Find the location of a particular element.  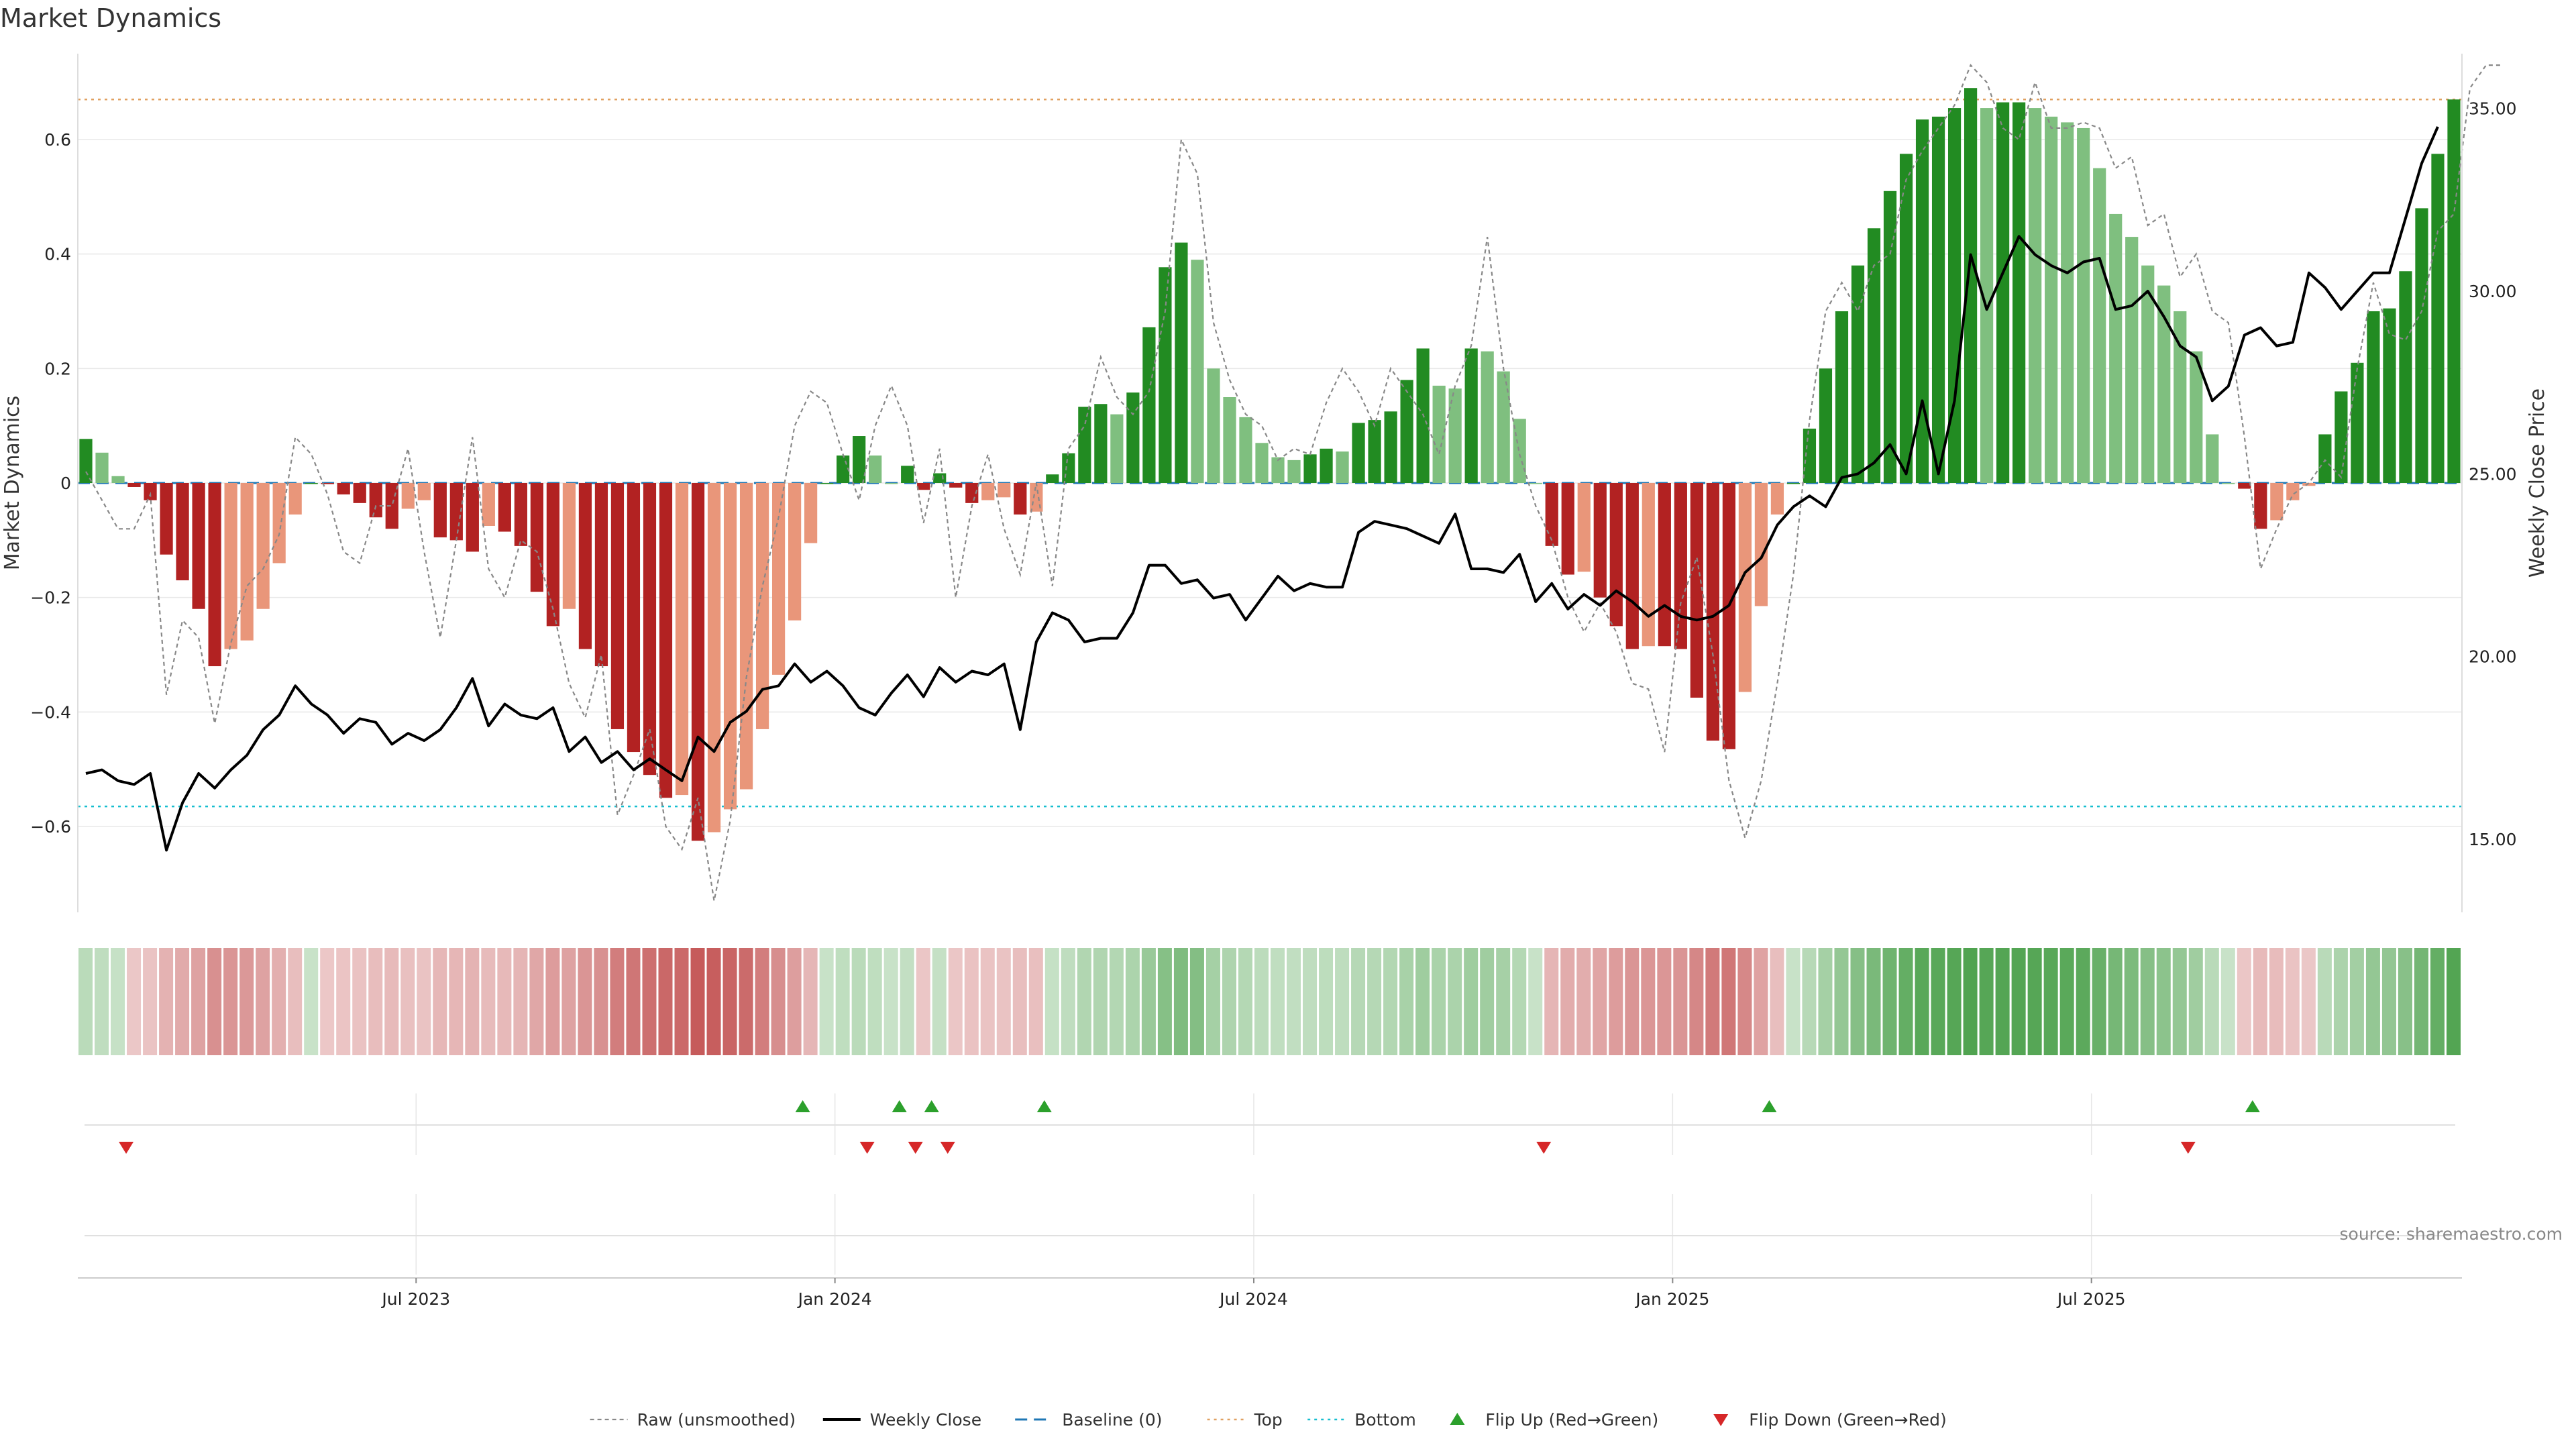

legend-swatch is located at coordinates (1721, 1420).